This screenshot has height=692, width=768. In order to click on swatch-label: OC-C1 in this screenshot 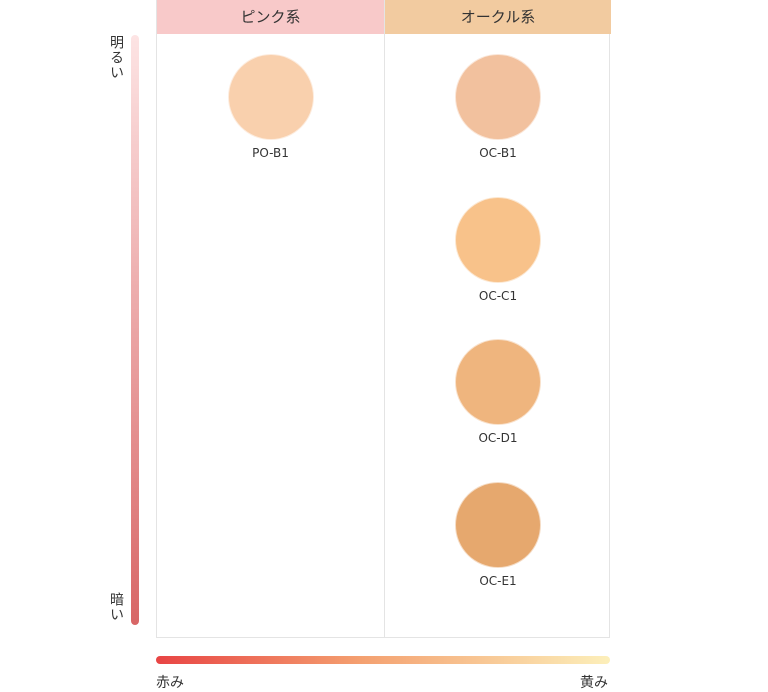, I will do `click(498, 295)`.